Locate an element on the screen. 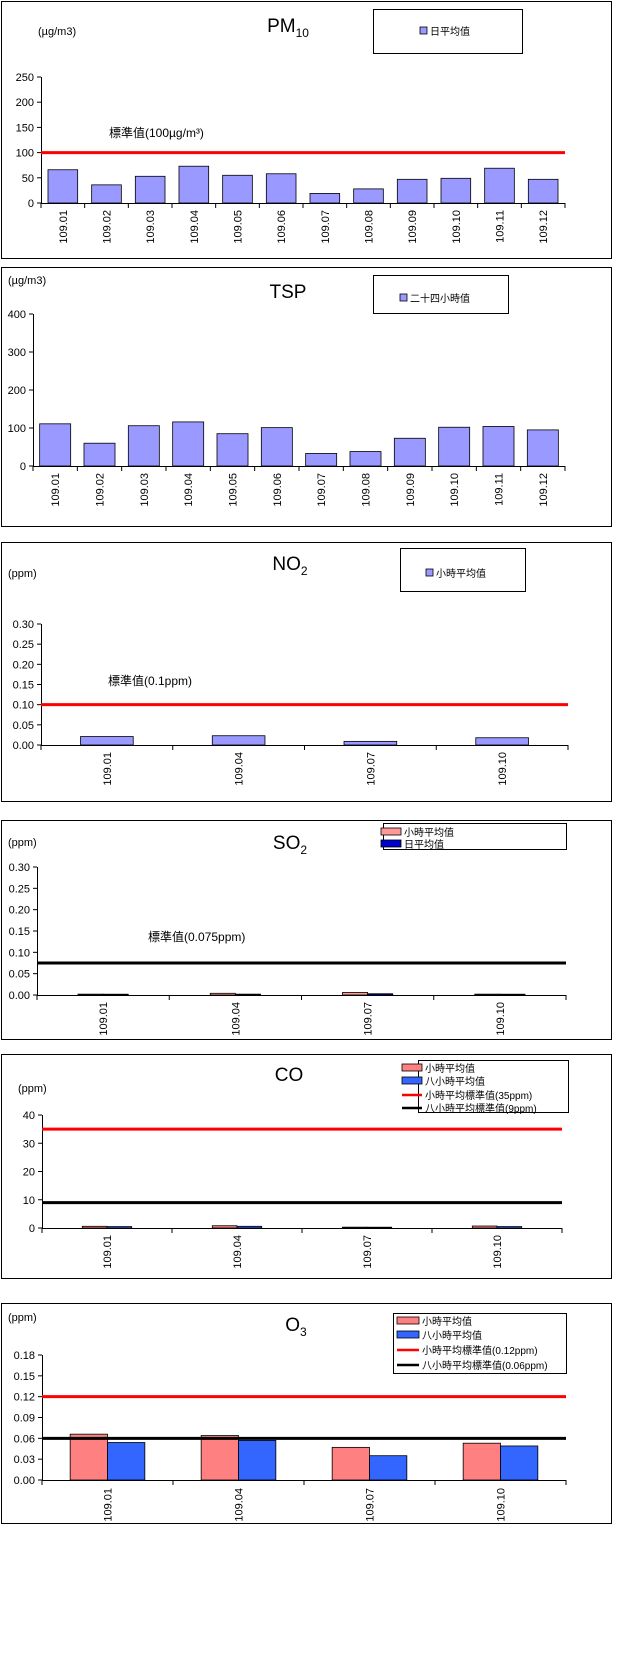 This screenshot has height=1680, width=619. y-tick-label: 0.18 is located at coordinates (24, 1356).